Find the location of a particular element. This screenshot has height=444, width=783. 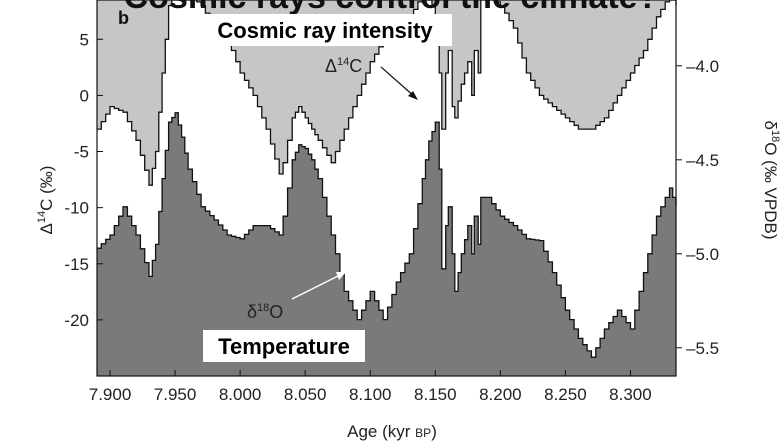

panel-label: b is located at coordinates (123, 18).